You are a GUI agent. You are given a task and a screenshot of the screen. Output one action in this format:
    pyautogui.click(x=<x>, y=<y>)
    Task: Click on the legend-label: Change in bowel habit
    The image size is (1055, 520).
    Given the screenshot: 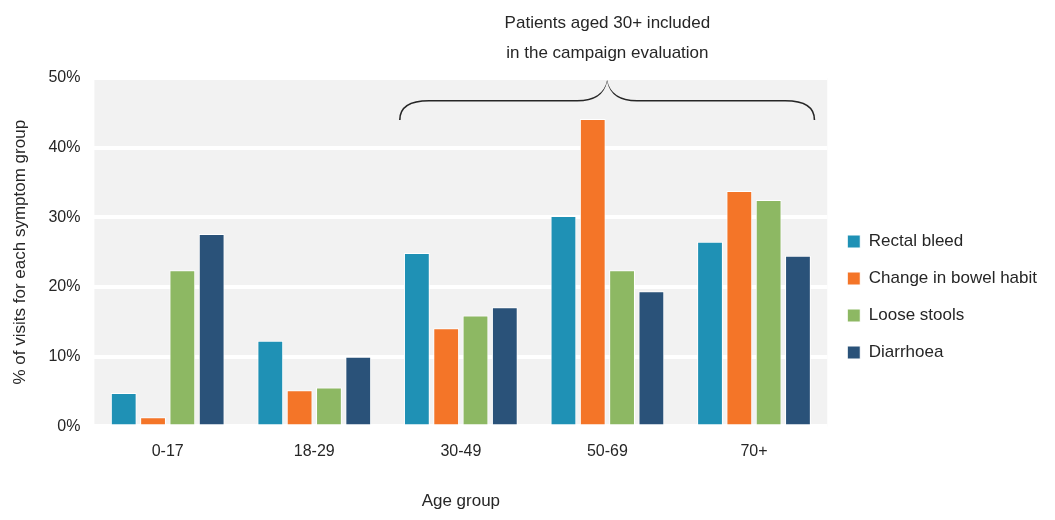 What is the action you would take?
    pyautogui.click(x=953, y=278)
    